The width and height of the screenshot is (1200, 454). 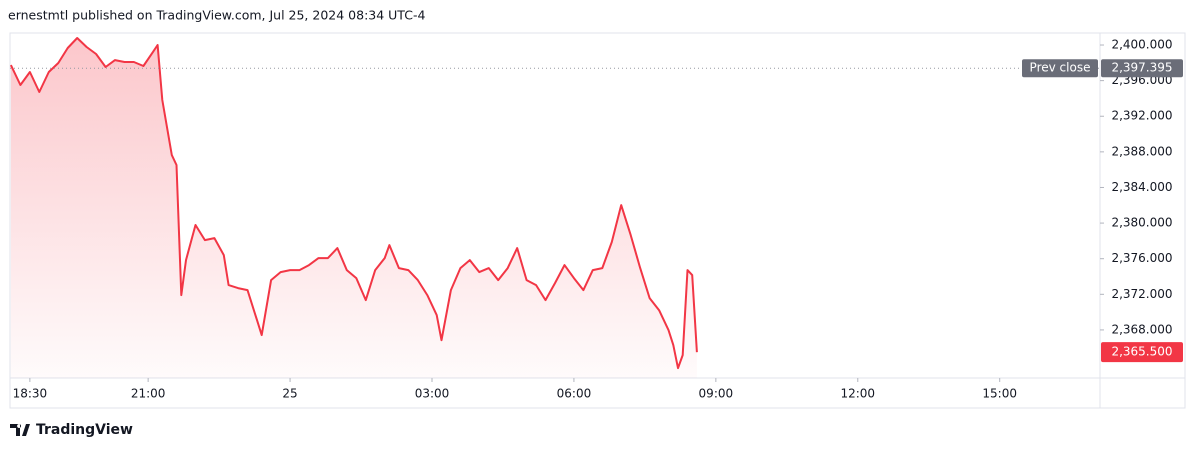 What do you see at coordinates (84, 430) in the screenshot?
I see `brand: TradingView` at bounding box center [84, 430].